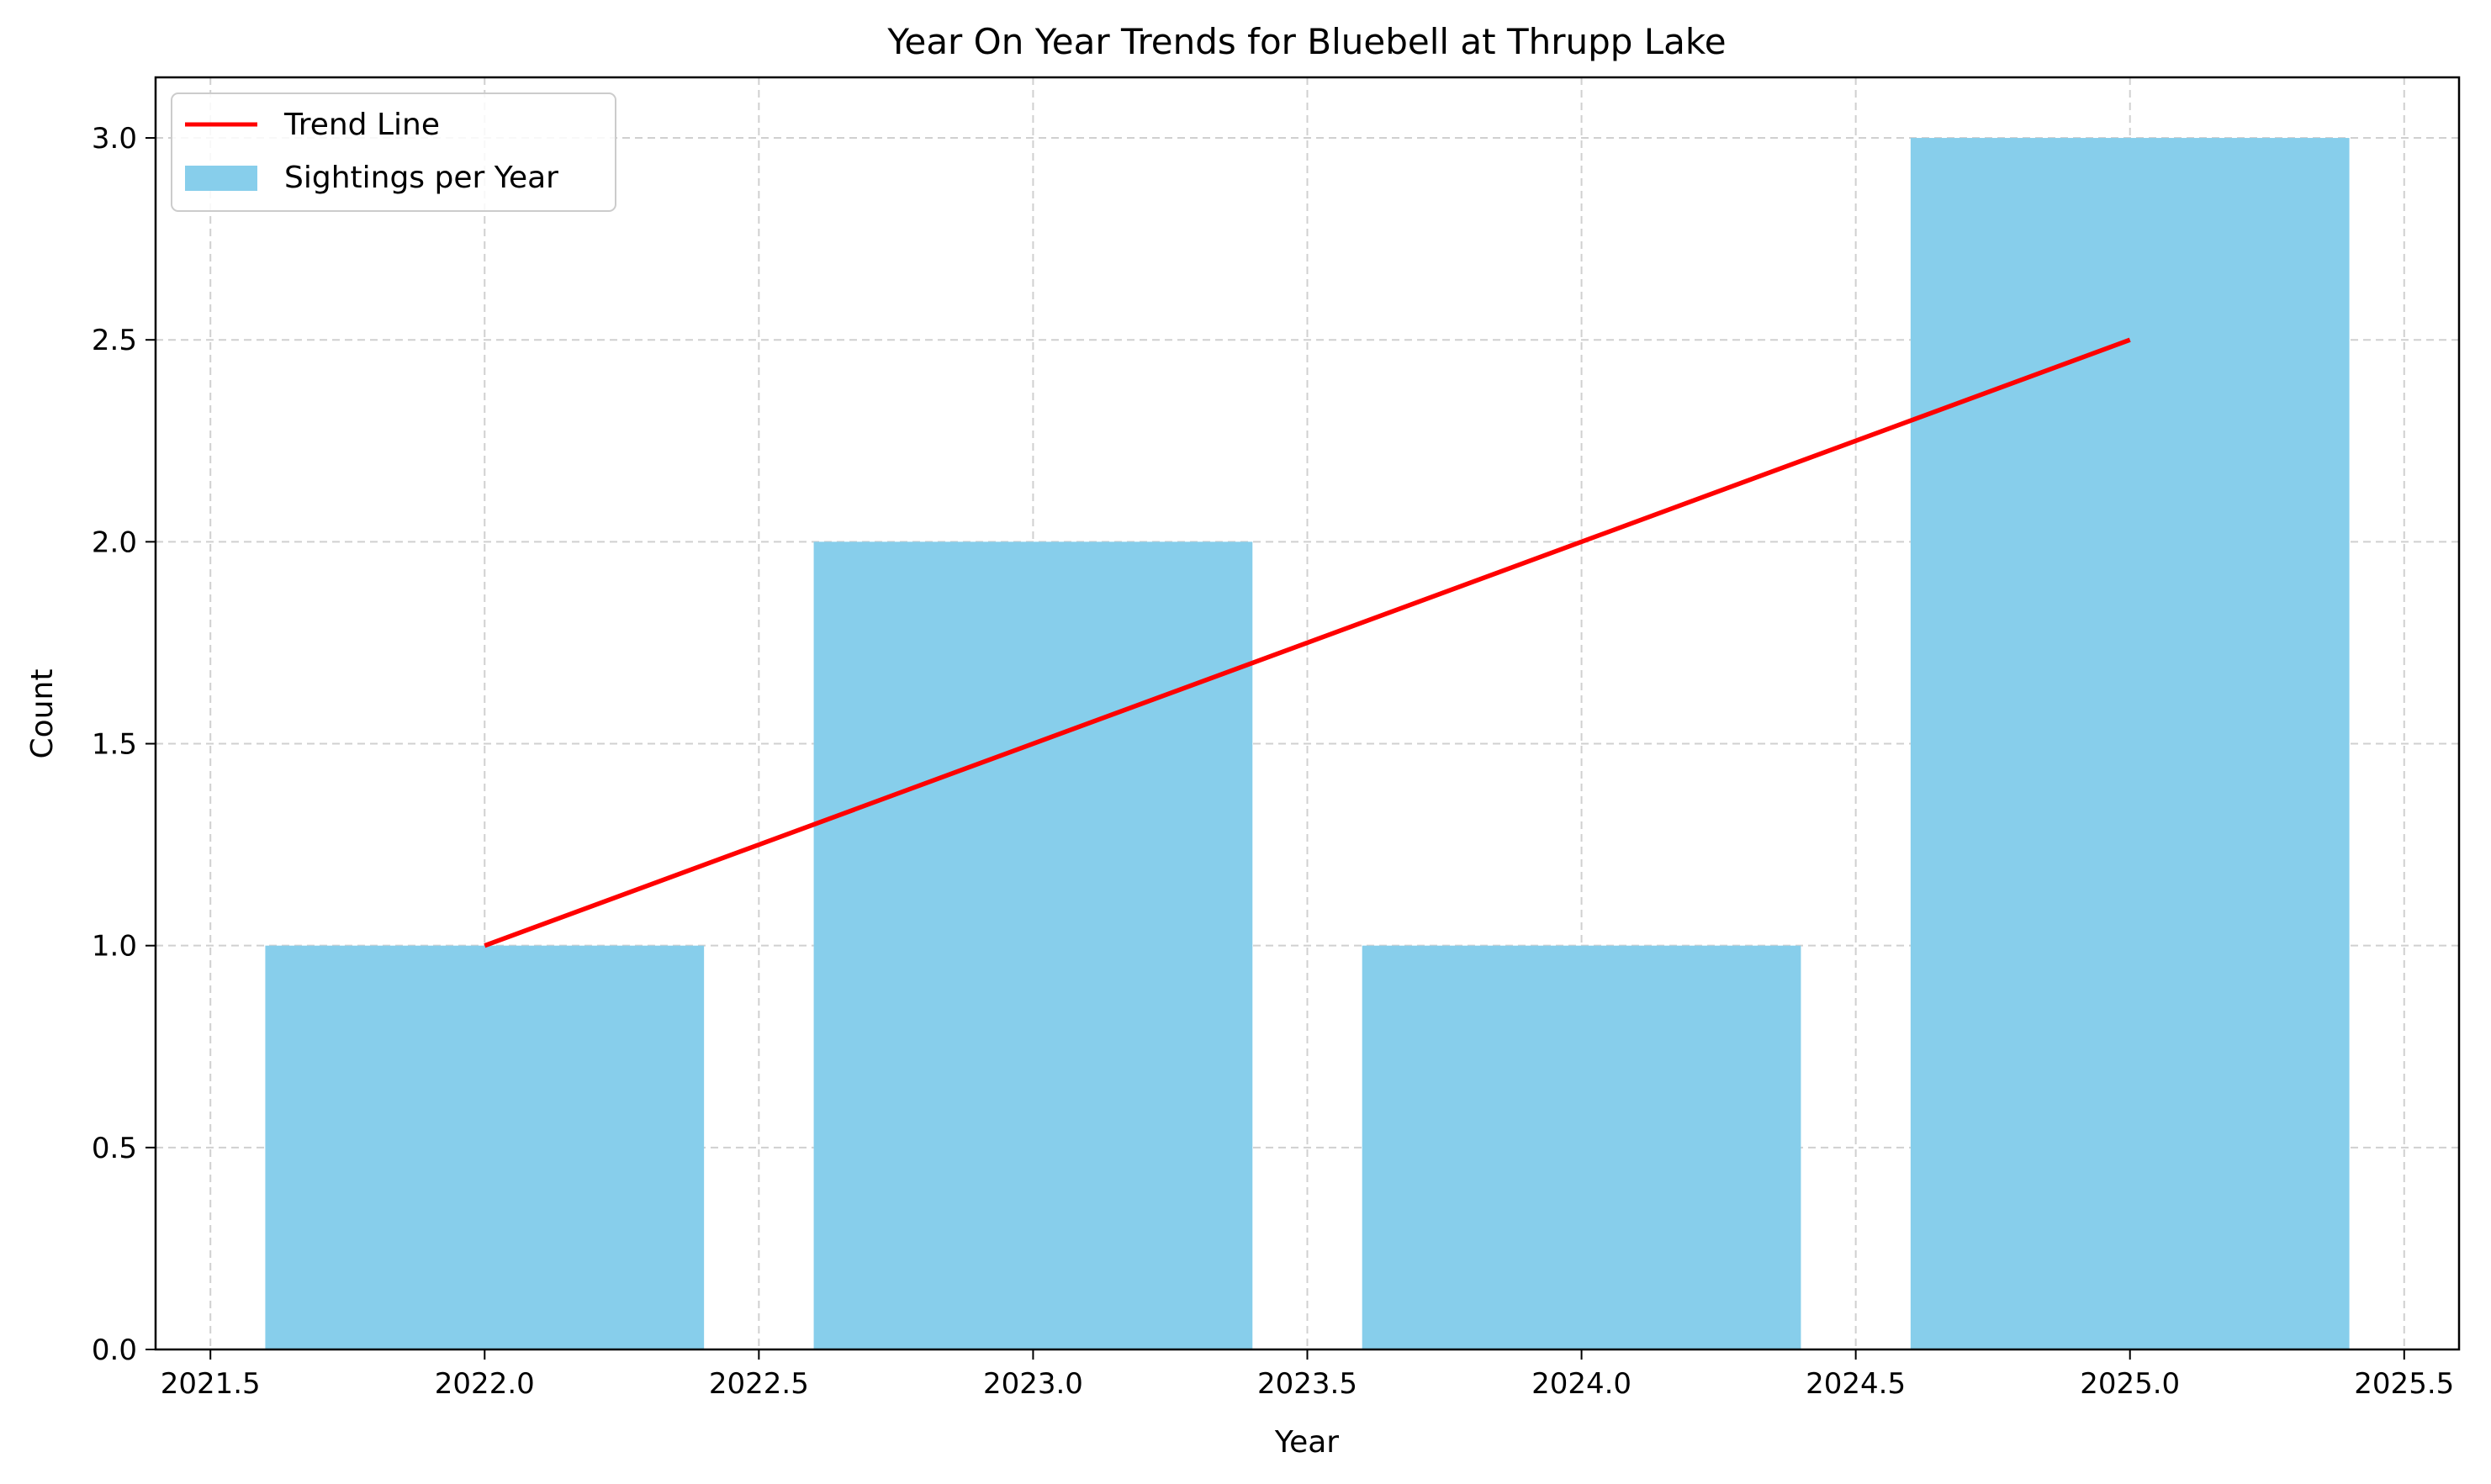  I want to click on y-tick-label: 1.5, so click(114, 745).